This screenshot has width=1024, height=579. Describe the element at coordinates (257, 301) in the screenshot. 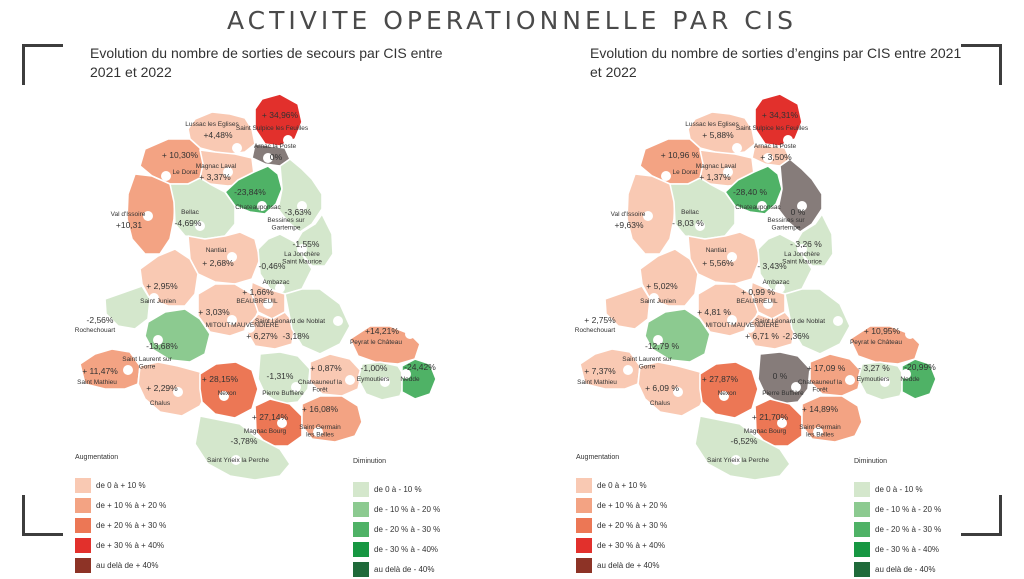

I see `station-label: BEAUBREUIL` at that location.